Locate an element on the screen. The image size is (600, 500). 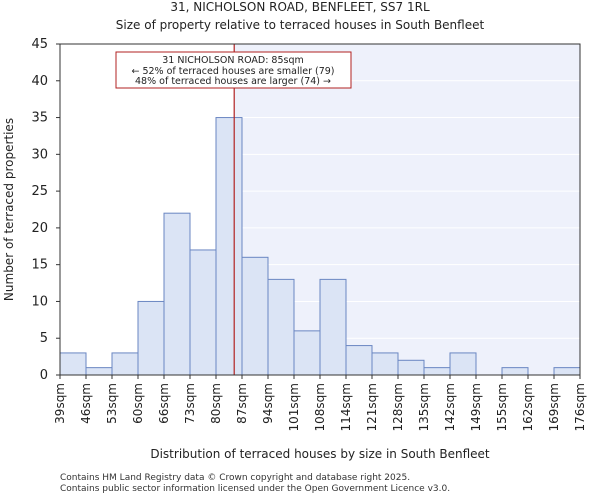
y-tick-label: 15 is located at coordinates (39, 265).